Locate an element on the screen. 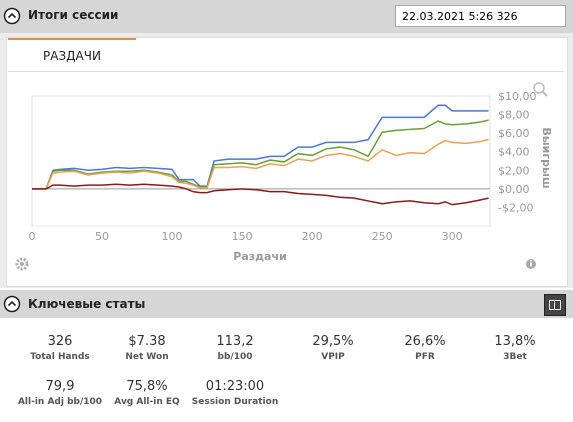  stat: $7.38 Net Won is located at coordinates (147, 348).